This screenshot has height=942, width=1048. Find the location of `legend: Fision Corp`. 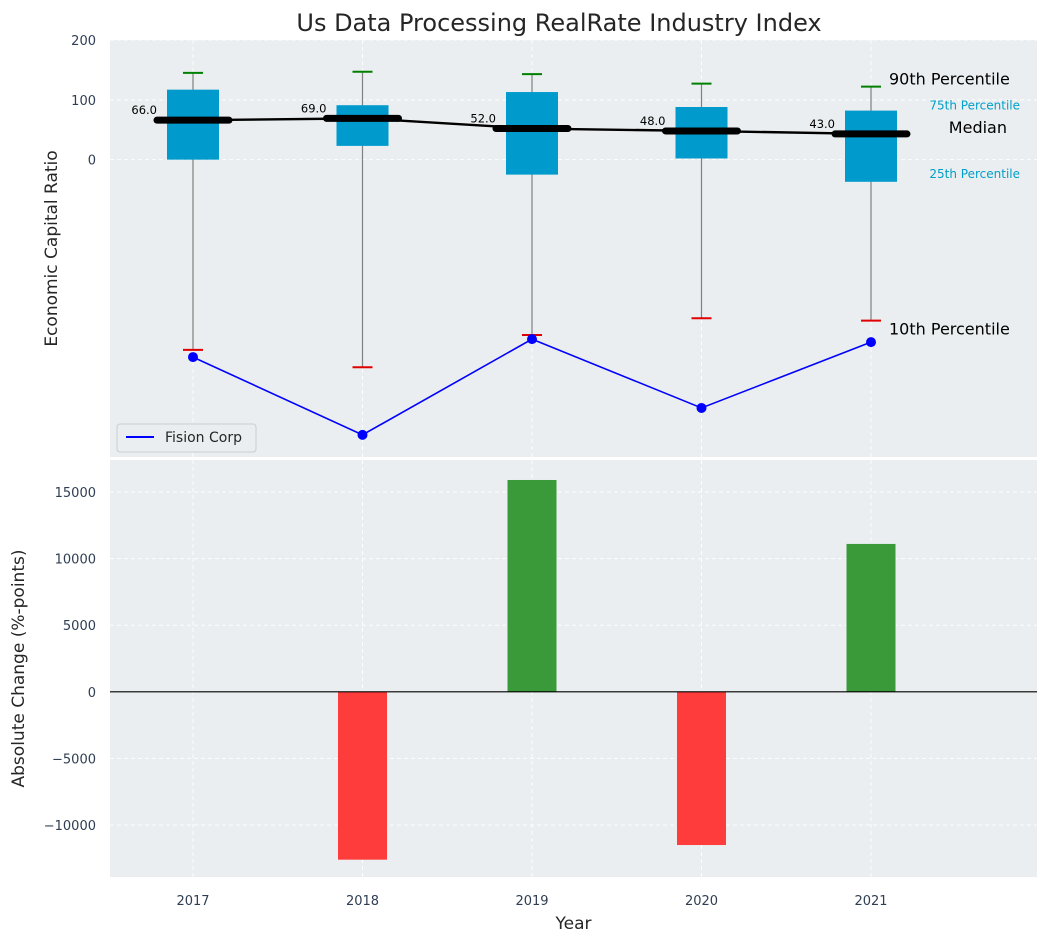

legend: Fision Corp is located at coordinates (186, 438).